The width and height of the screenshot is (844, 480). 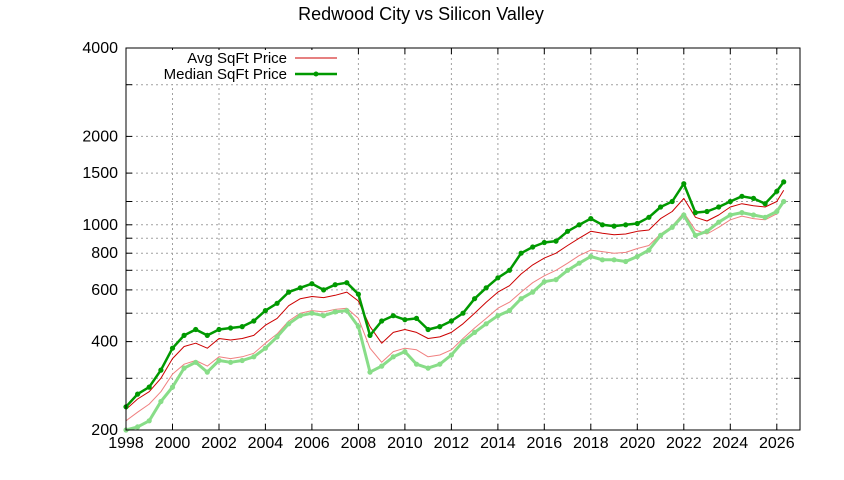 What do you see at coordinates (545, 443) in the screenshot?
I see `x-tick-label: 2016` at bounding box center [545, 443].